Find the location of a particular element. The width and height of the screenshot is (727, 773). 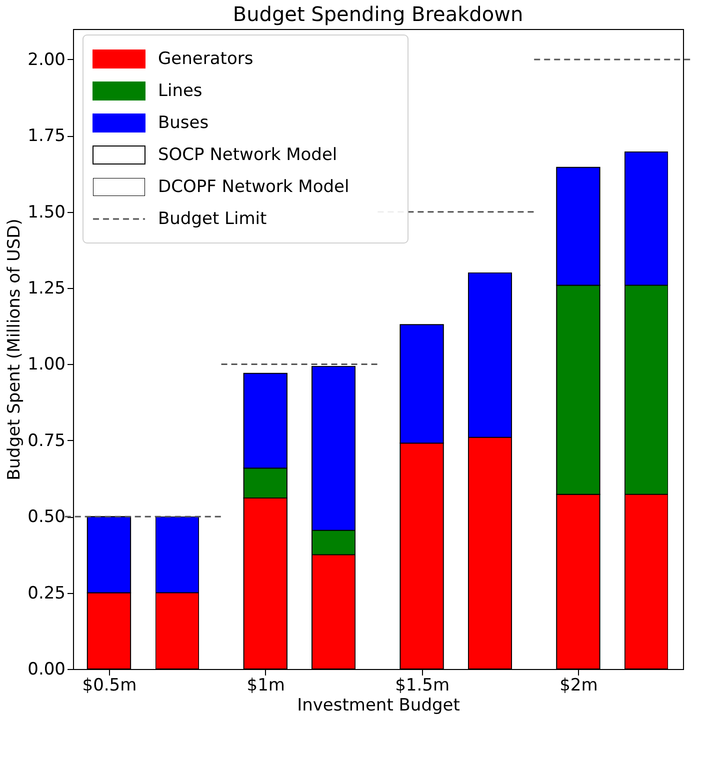

y-axis-title: Budget Spent (Millions of USD) is located at coordinates (14, 349).